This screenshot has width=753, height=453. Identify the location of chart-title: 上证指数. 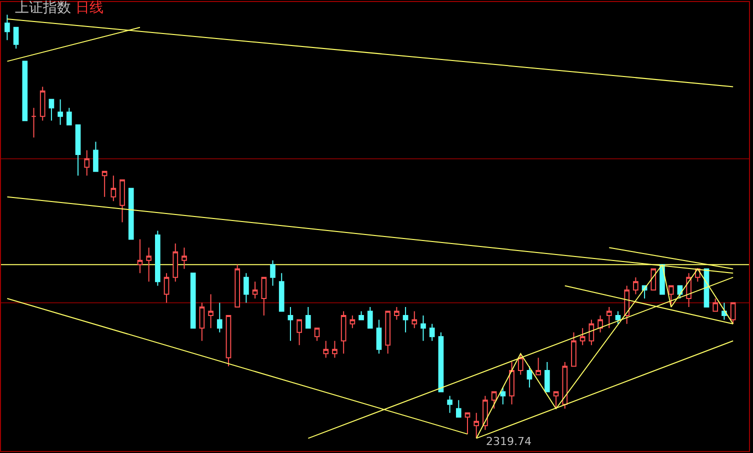
(43, 8).